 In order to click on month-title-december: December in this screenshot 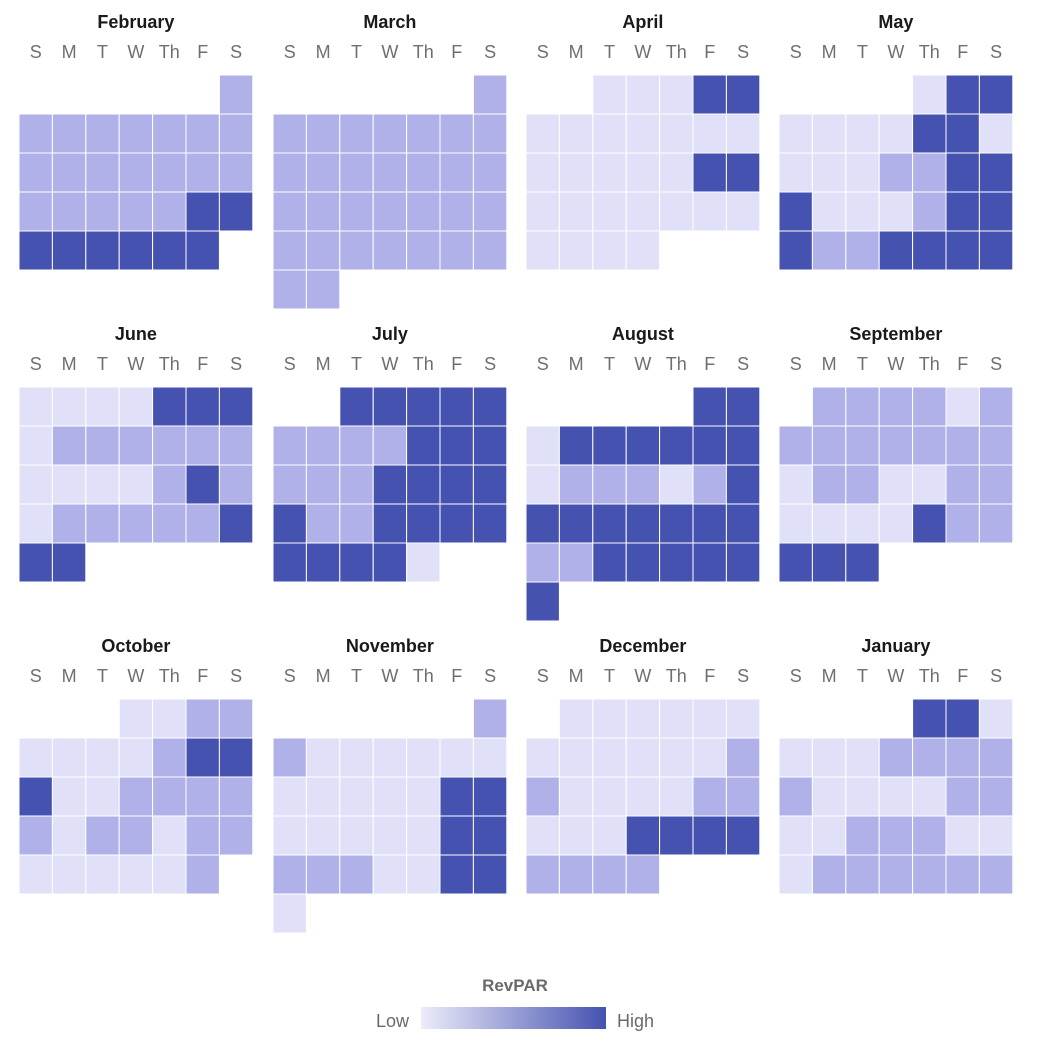, I will do `click(642, 646)`.